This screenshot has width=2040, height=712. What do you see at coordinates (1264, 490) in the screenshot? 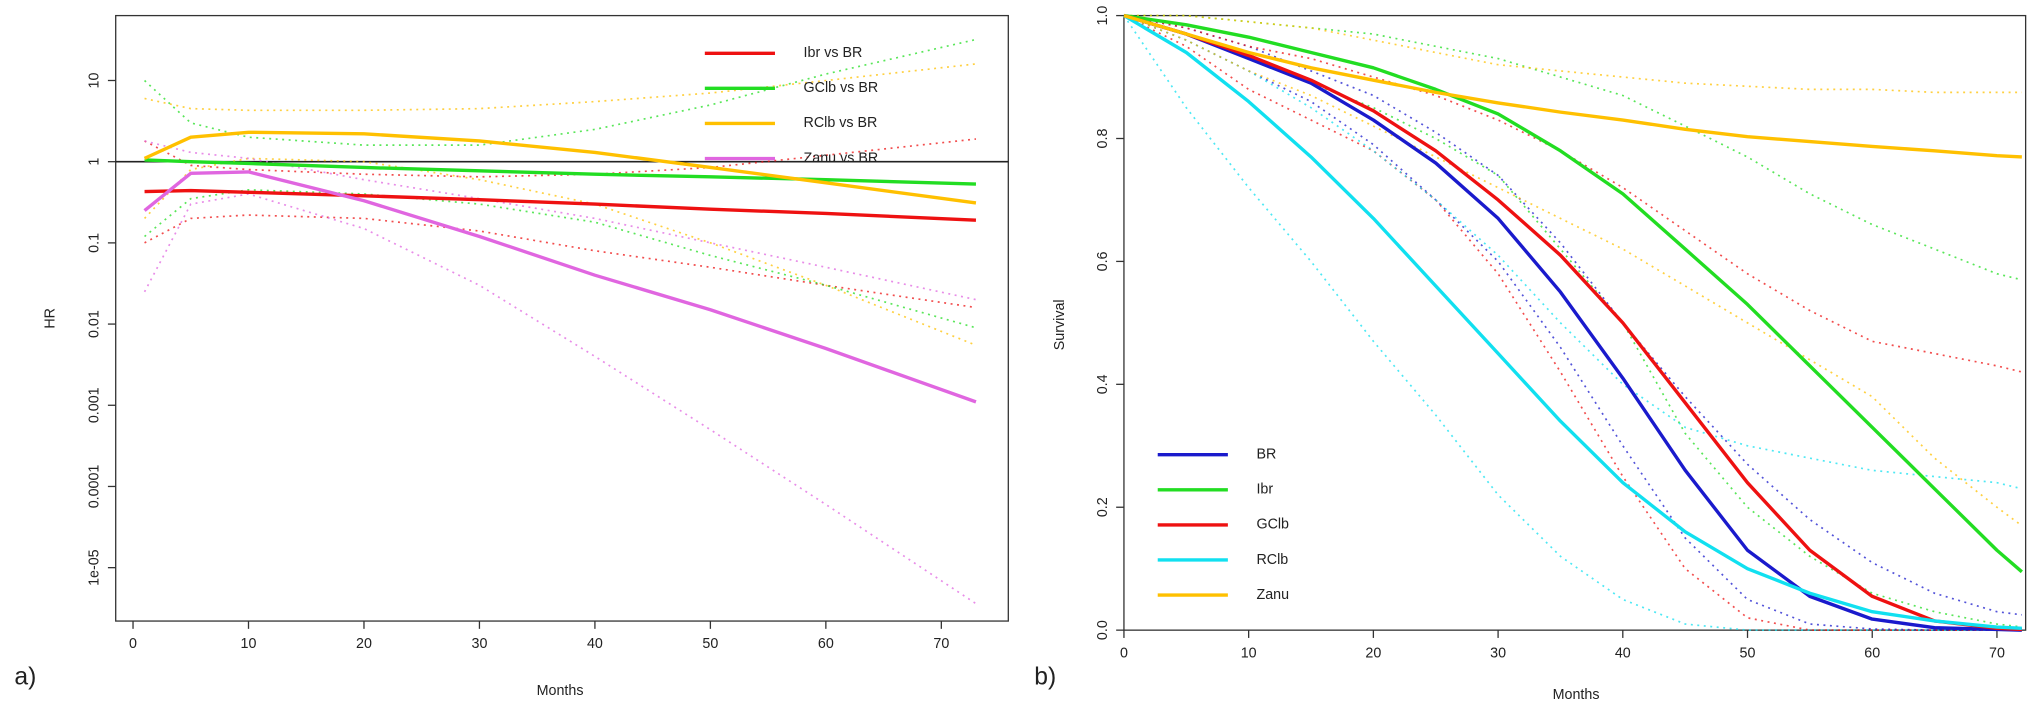
I see `legend-label: Ibr` at bounding box center [1264, 490].